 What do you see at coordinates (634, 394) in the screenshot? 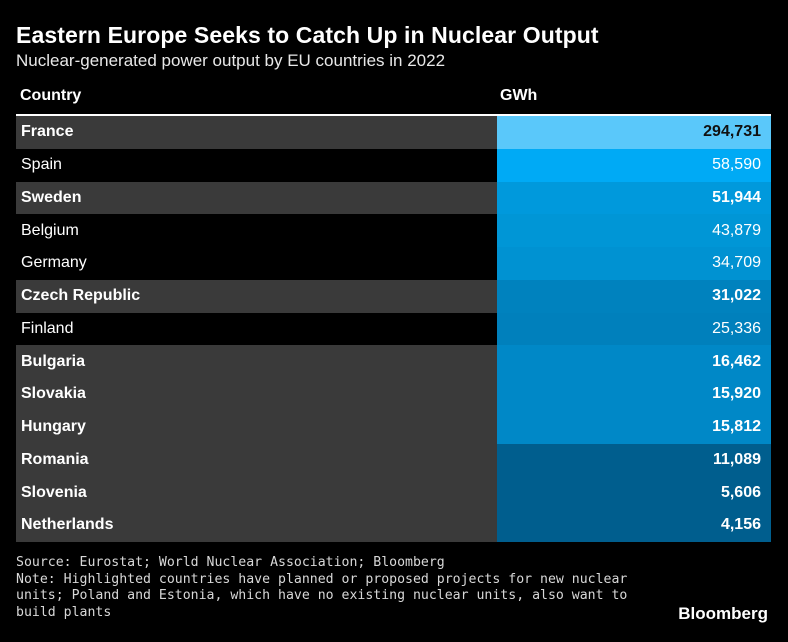
I see `gwh-value-cell: 15,920` at bounding box center [634, 394].